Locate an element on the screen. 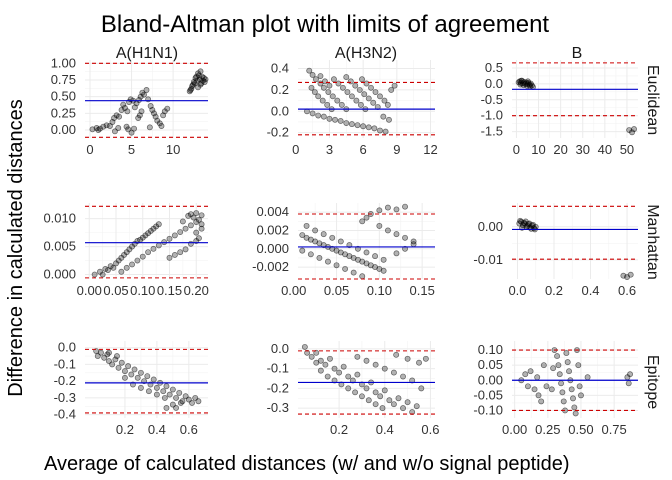 Image resolution: width=672 pixels, height=480 pixels. x-tick-label: 0.00 is located at coordinates (89, 290).